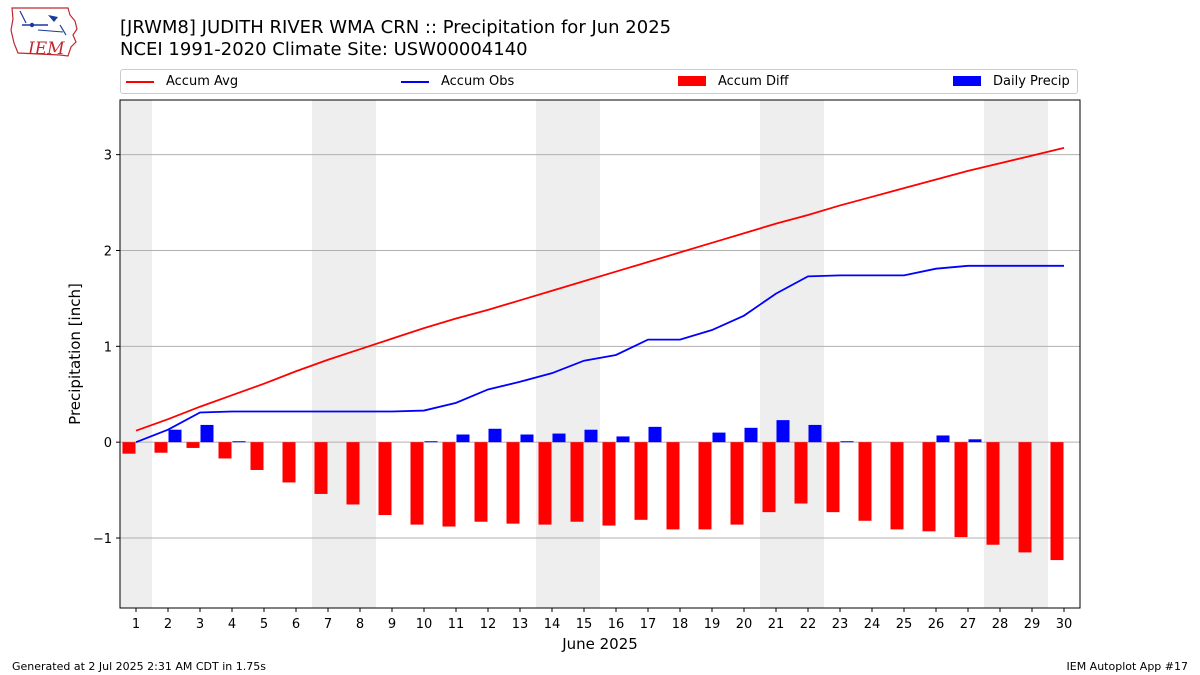 The width and height of the screenshot is (1200, 675). What do you see at coordinates (108, 347) in the screenshot?
I see `y-tick-label: 1` at bounding box center [108, 347].